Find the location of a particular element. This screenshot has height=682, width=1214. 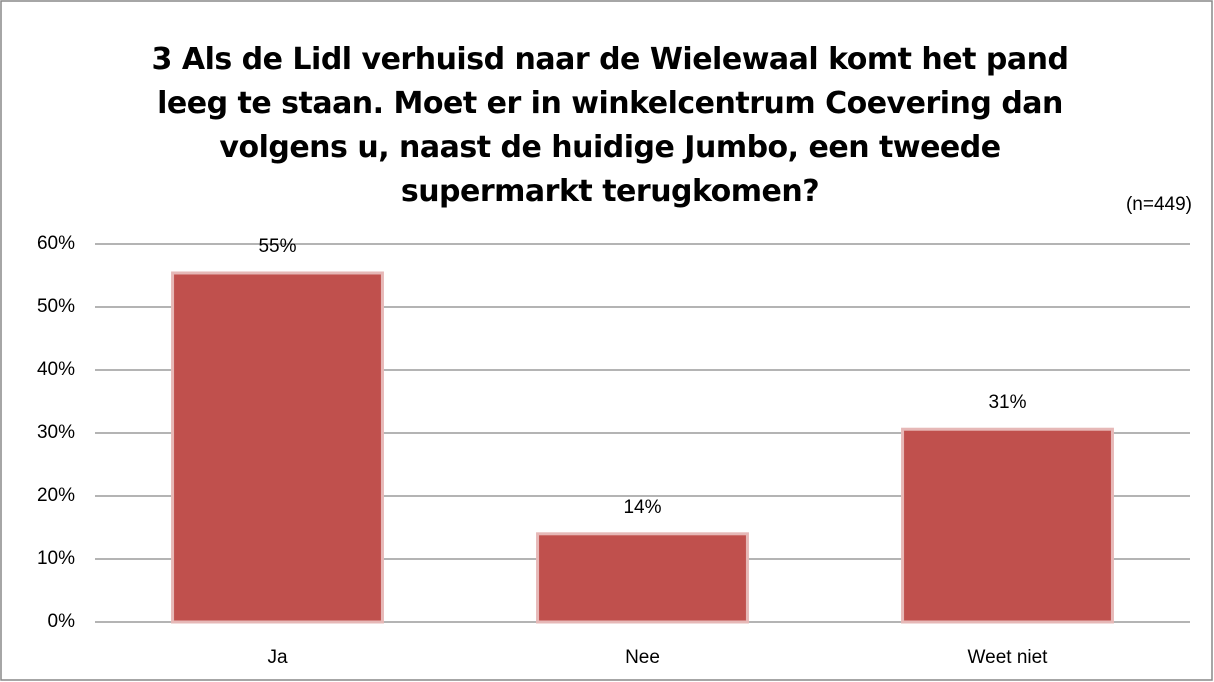

y-tick-label: 20% is located at coordinates (56, 495).